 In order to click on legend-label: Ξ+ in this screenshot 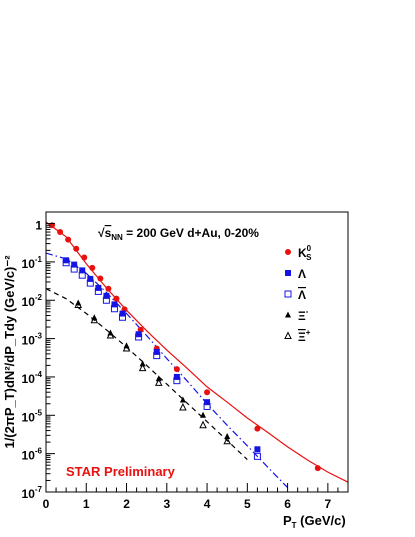, I will do `click(304, 336)`.